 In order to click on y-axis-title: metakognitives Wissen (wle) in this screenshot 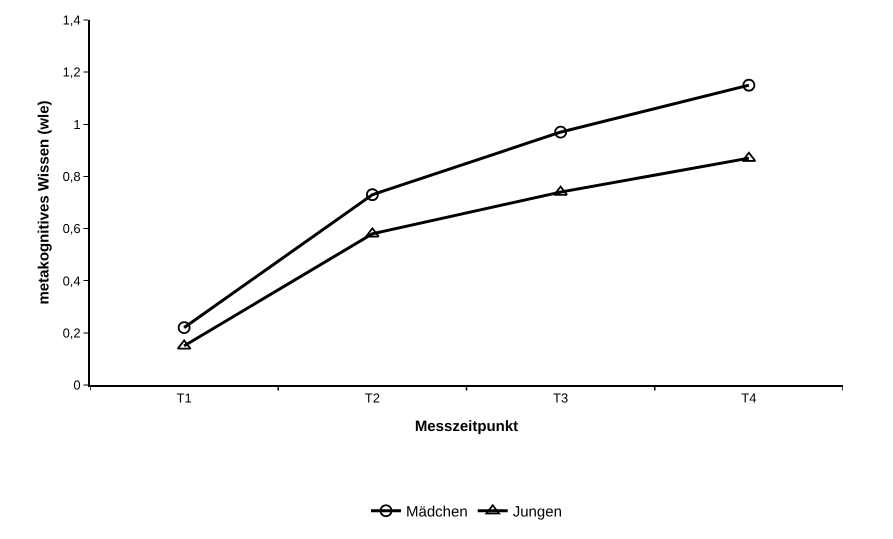, I will do `click(43, 202)`.